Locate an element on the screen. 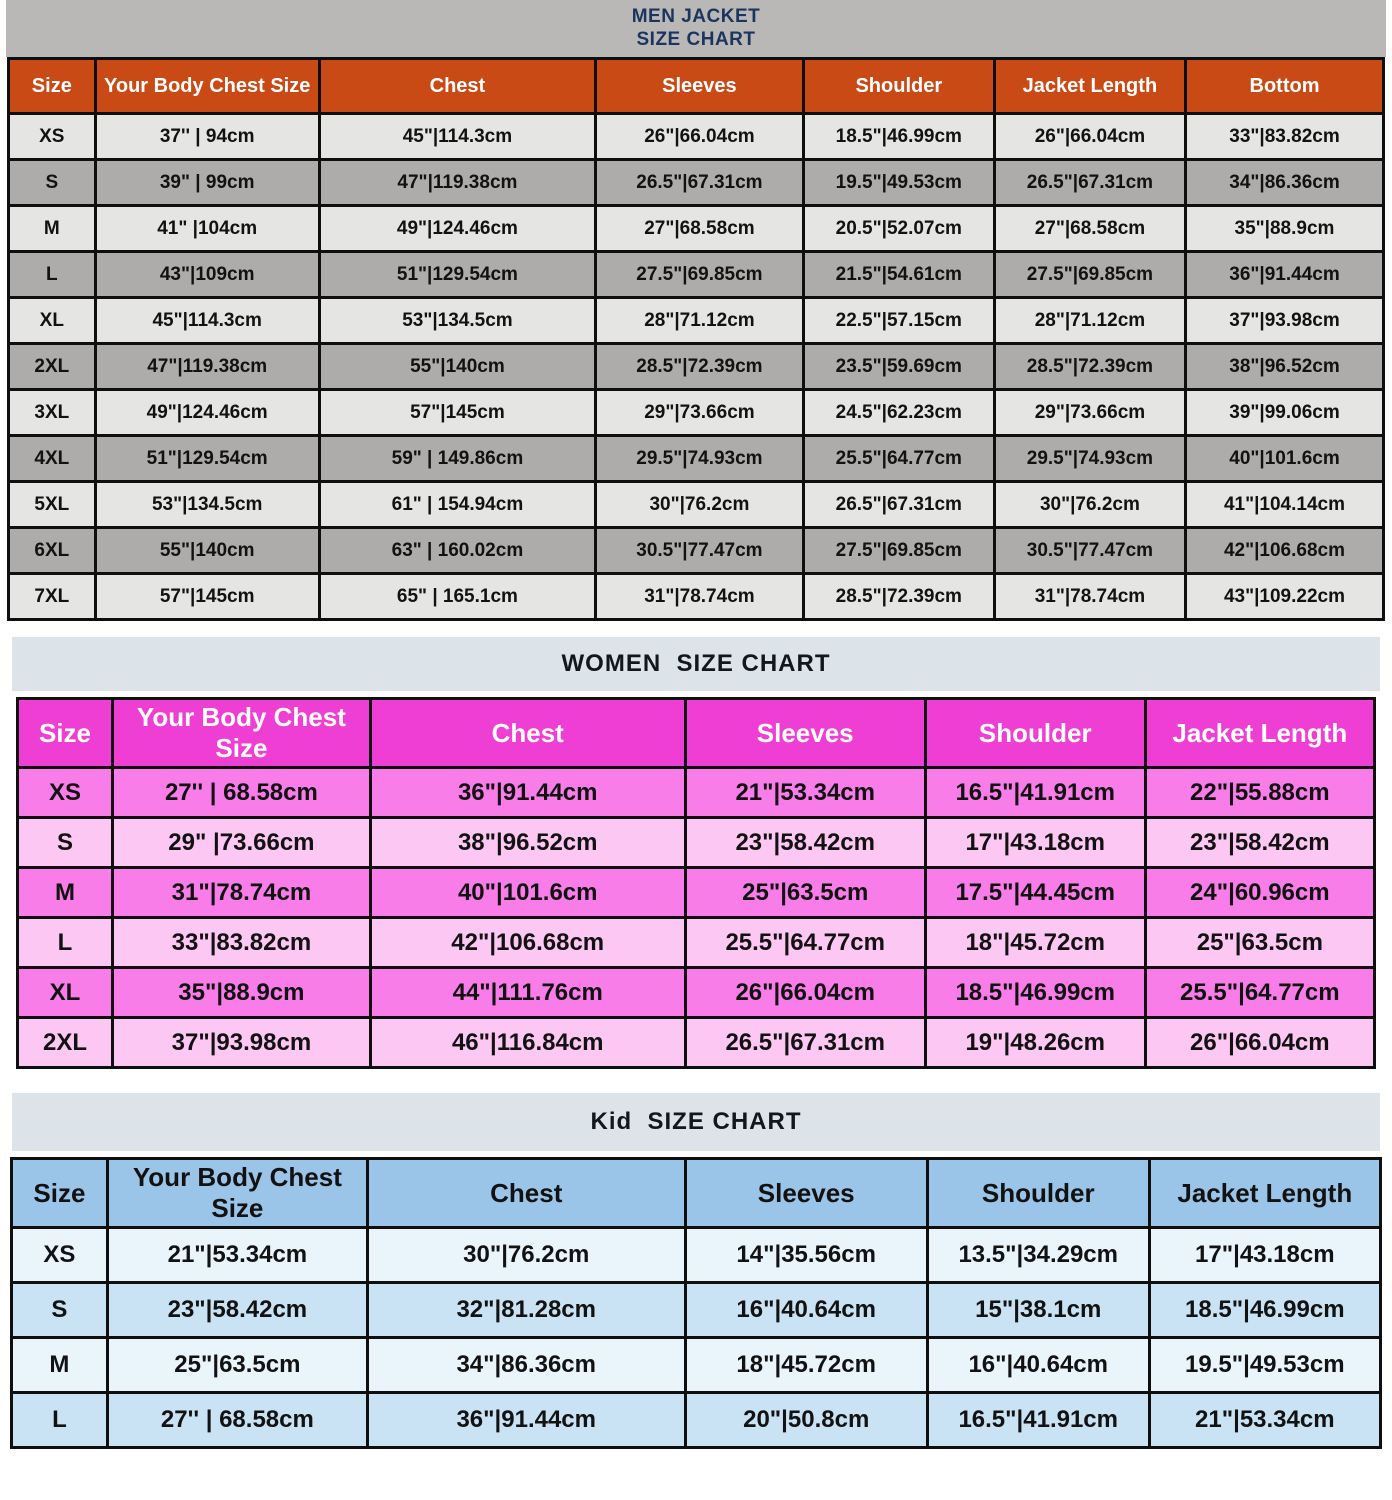  measurement-cell: 22"|55.88cm is located at coordinates (1260, 792).